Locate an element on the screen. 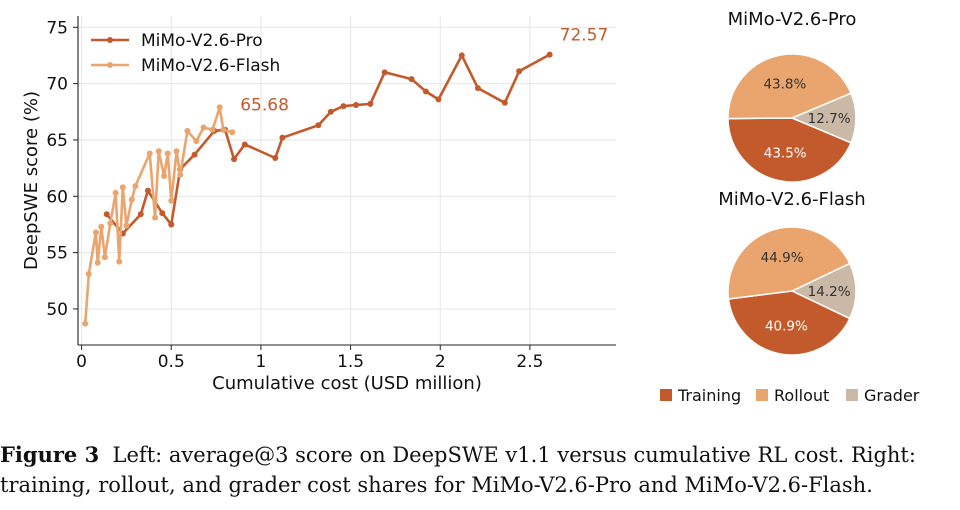 The width and height of the screenshot is (960, 510). pie-title: MiMo-V2.6-Flash is located at coordinates (791, 199).